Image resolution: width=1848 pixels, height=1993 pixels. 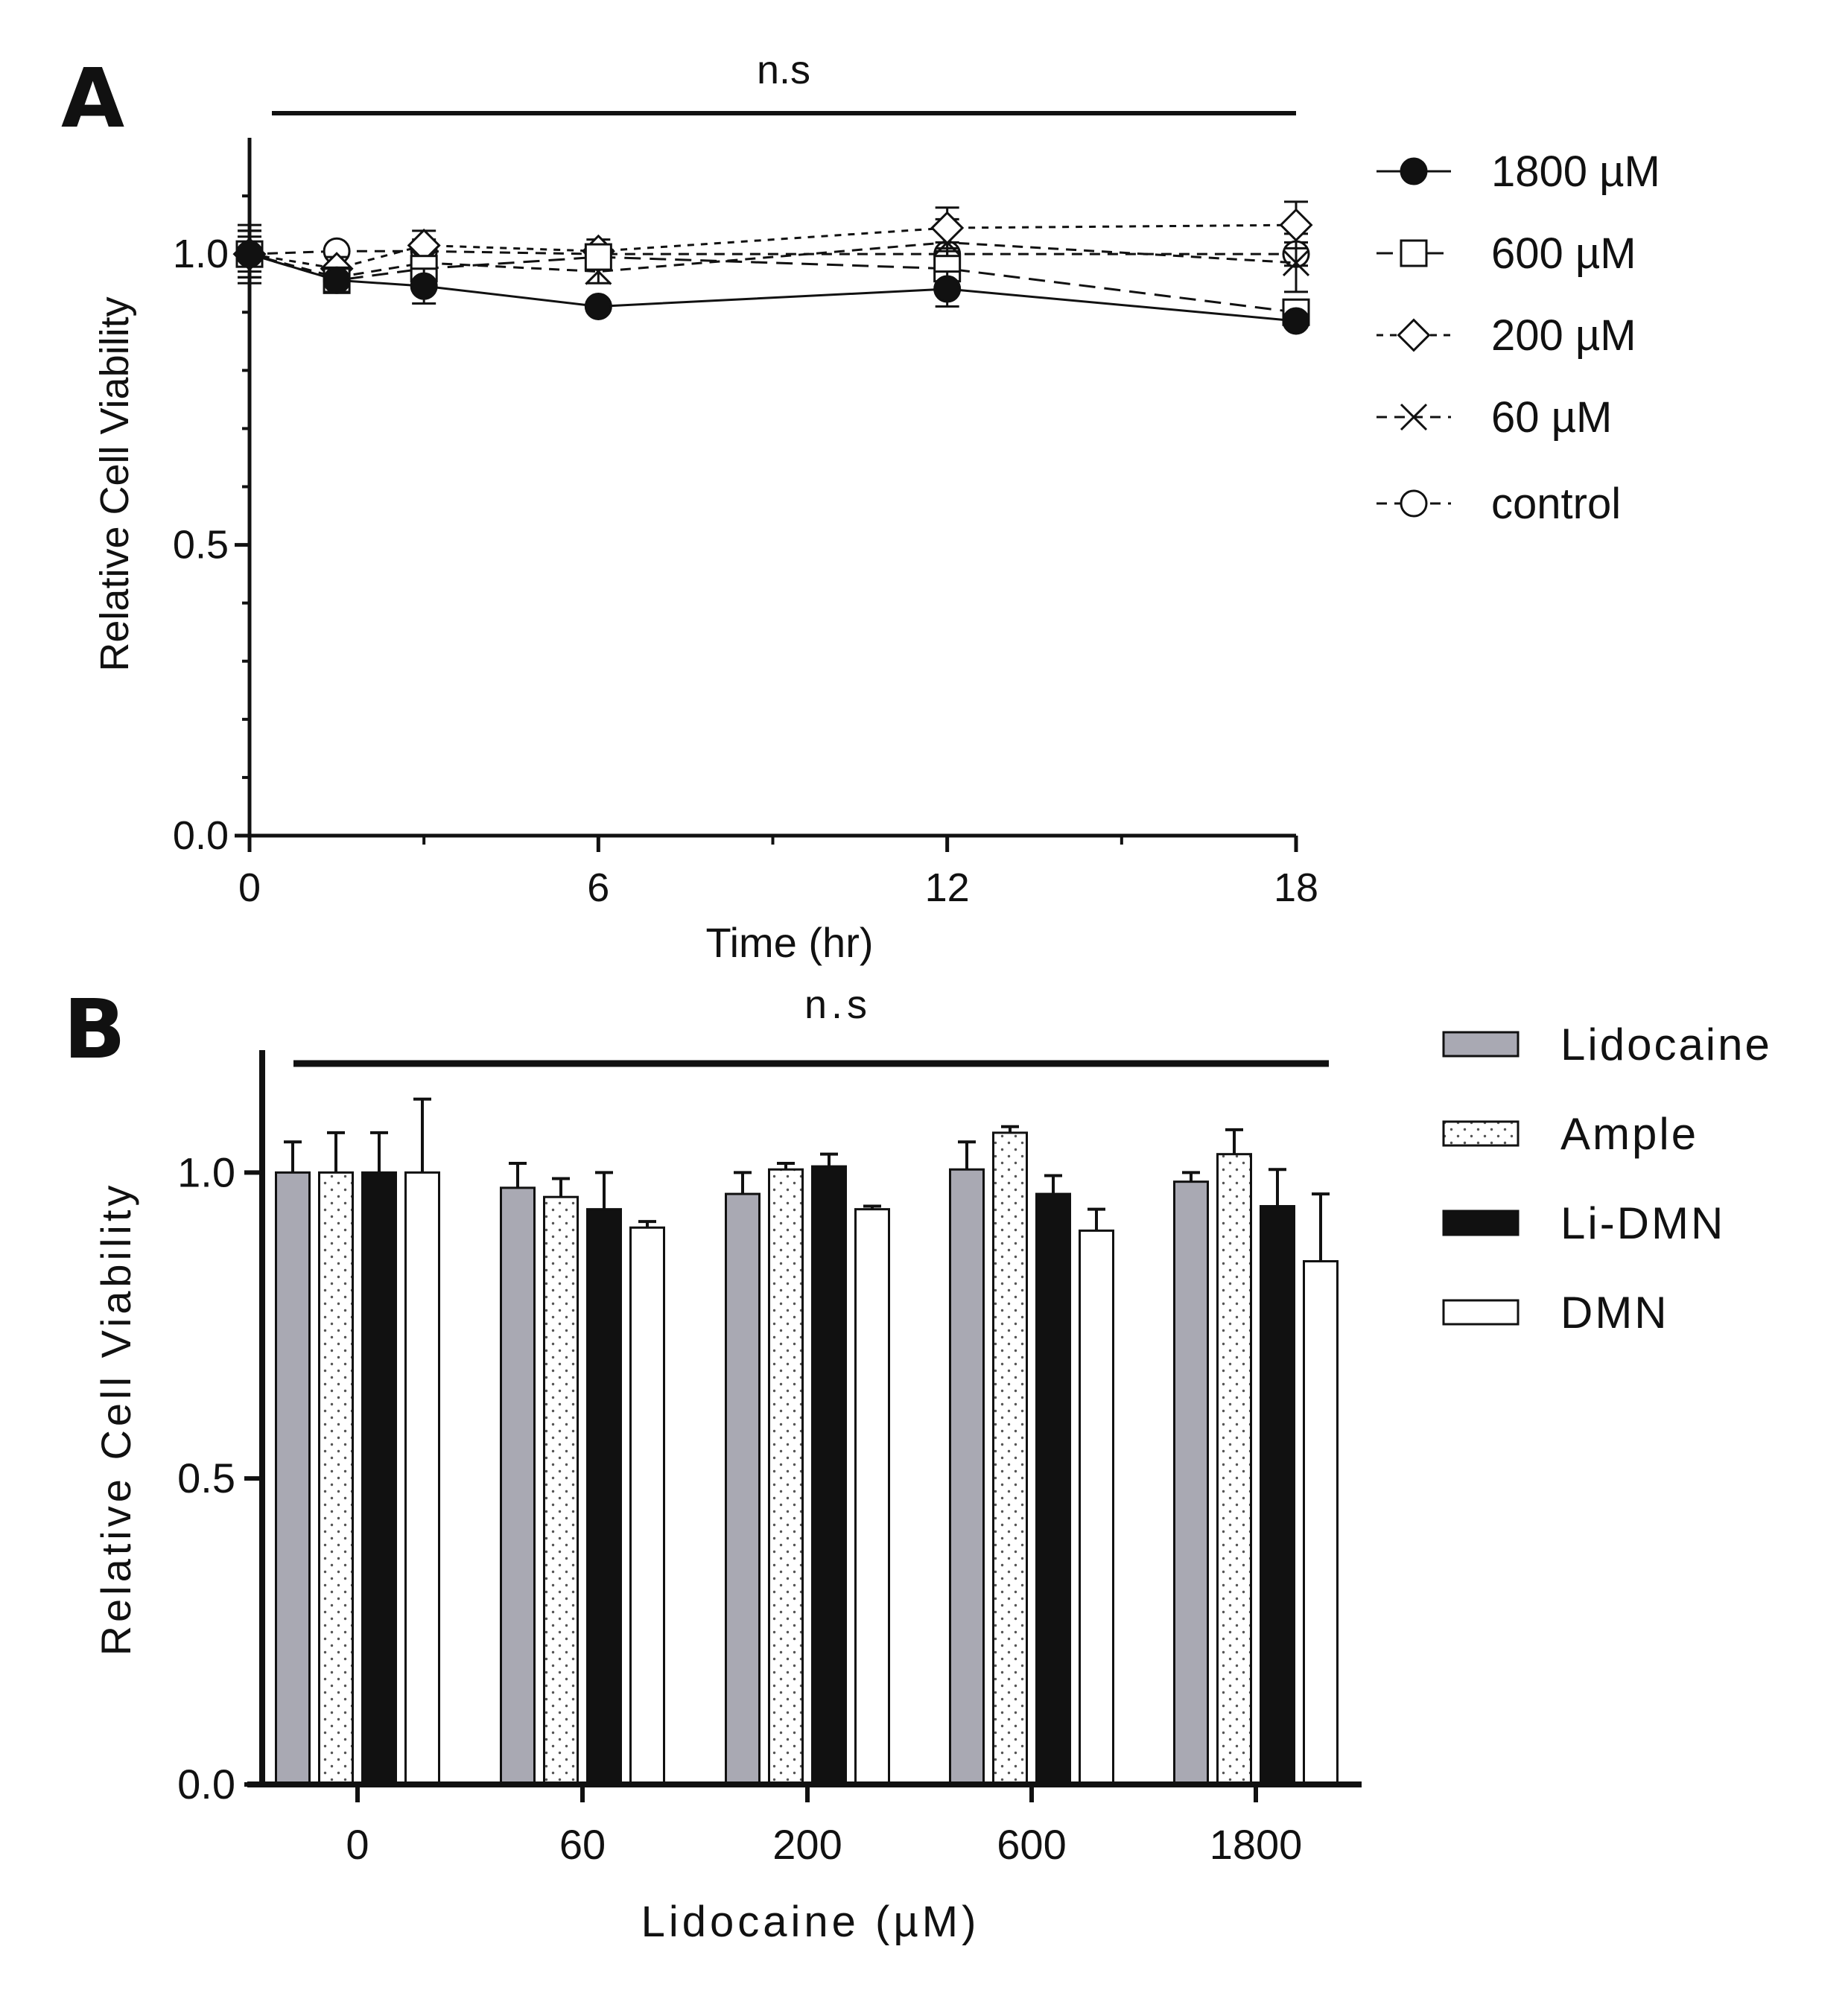 I want to click on panel-b-letter: B, so click(x=94, y=1029).